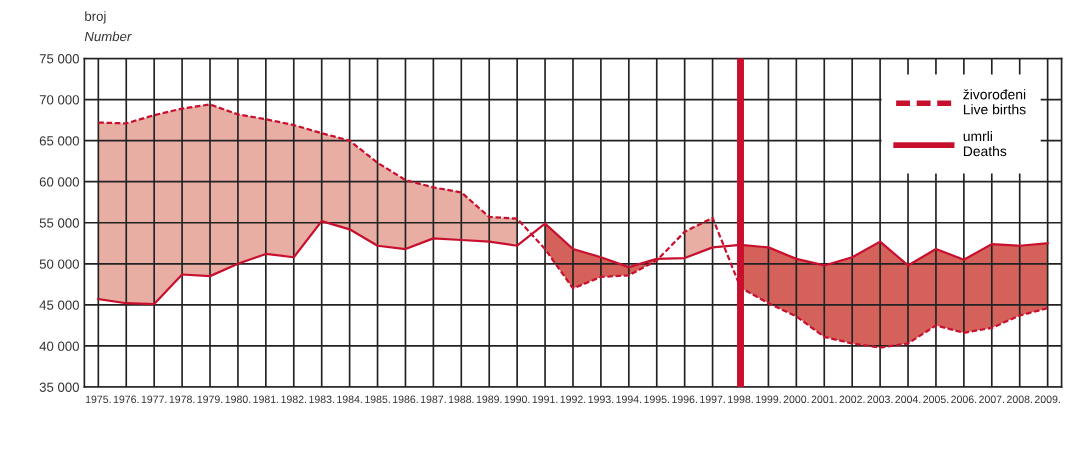 The image size is (1068, 450). What do you see at coordinates (294, 399) in the screenshot?
I see `x-tick-label: 1982.` at bounding box center [294, 399].